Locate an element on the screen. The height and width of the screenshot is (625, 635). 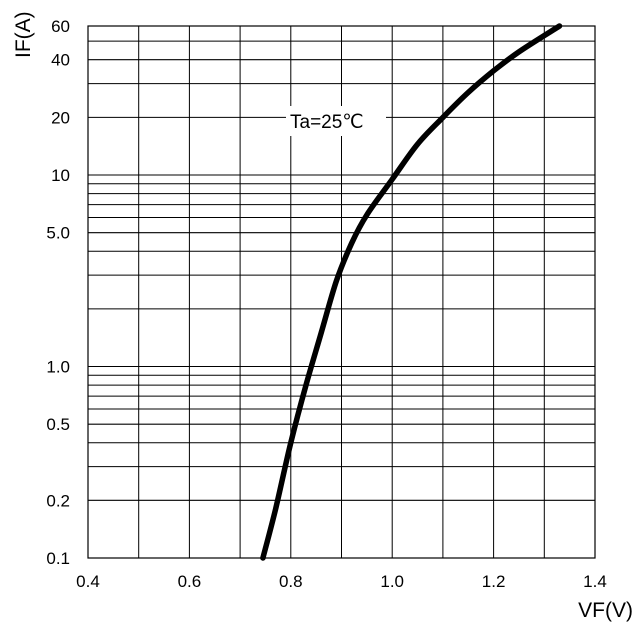
y-axis-label: IF(A) is located at coordinates (23, 34).